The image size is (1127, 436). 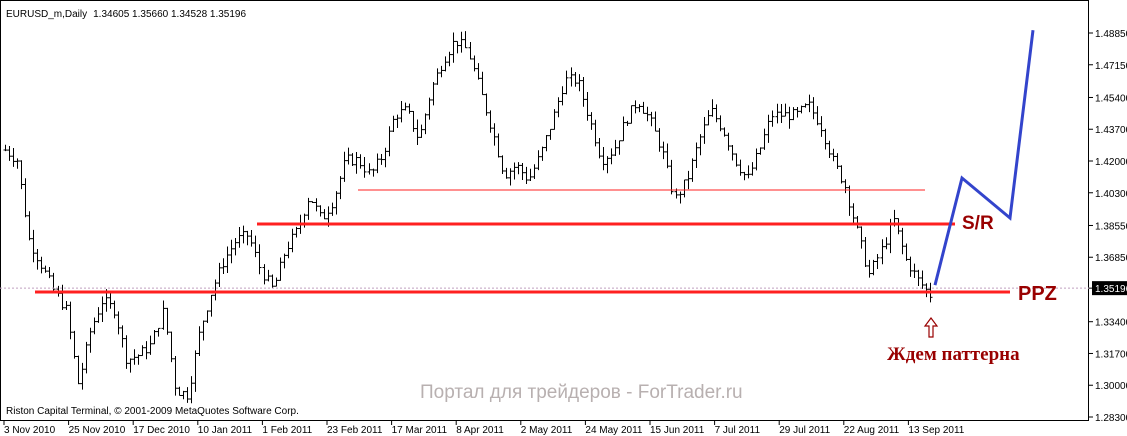 What do you see at coordinates (936, 430) in the screenshot?
I see `x-tick-label: 13 Sep 2011` at bounding box center [936, 430].